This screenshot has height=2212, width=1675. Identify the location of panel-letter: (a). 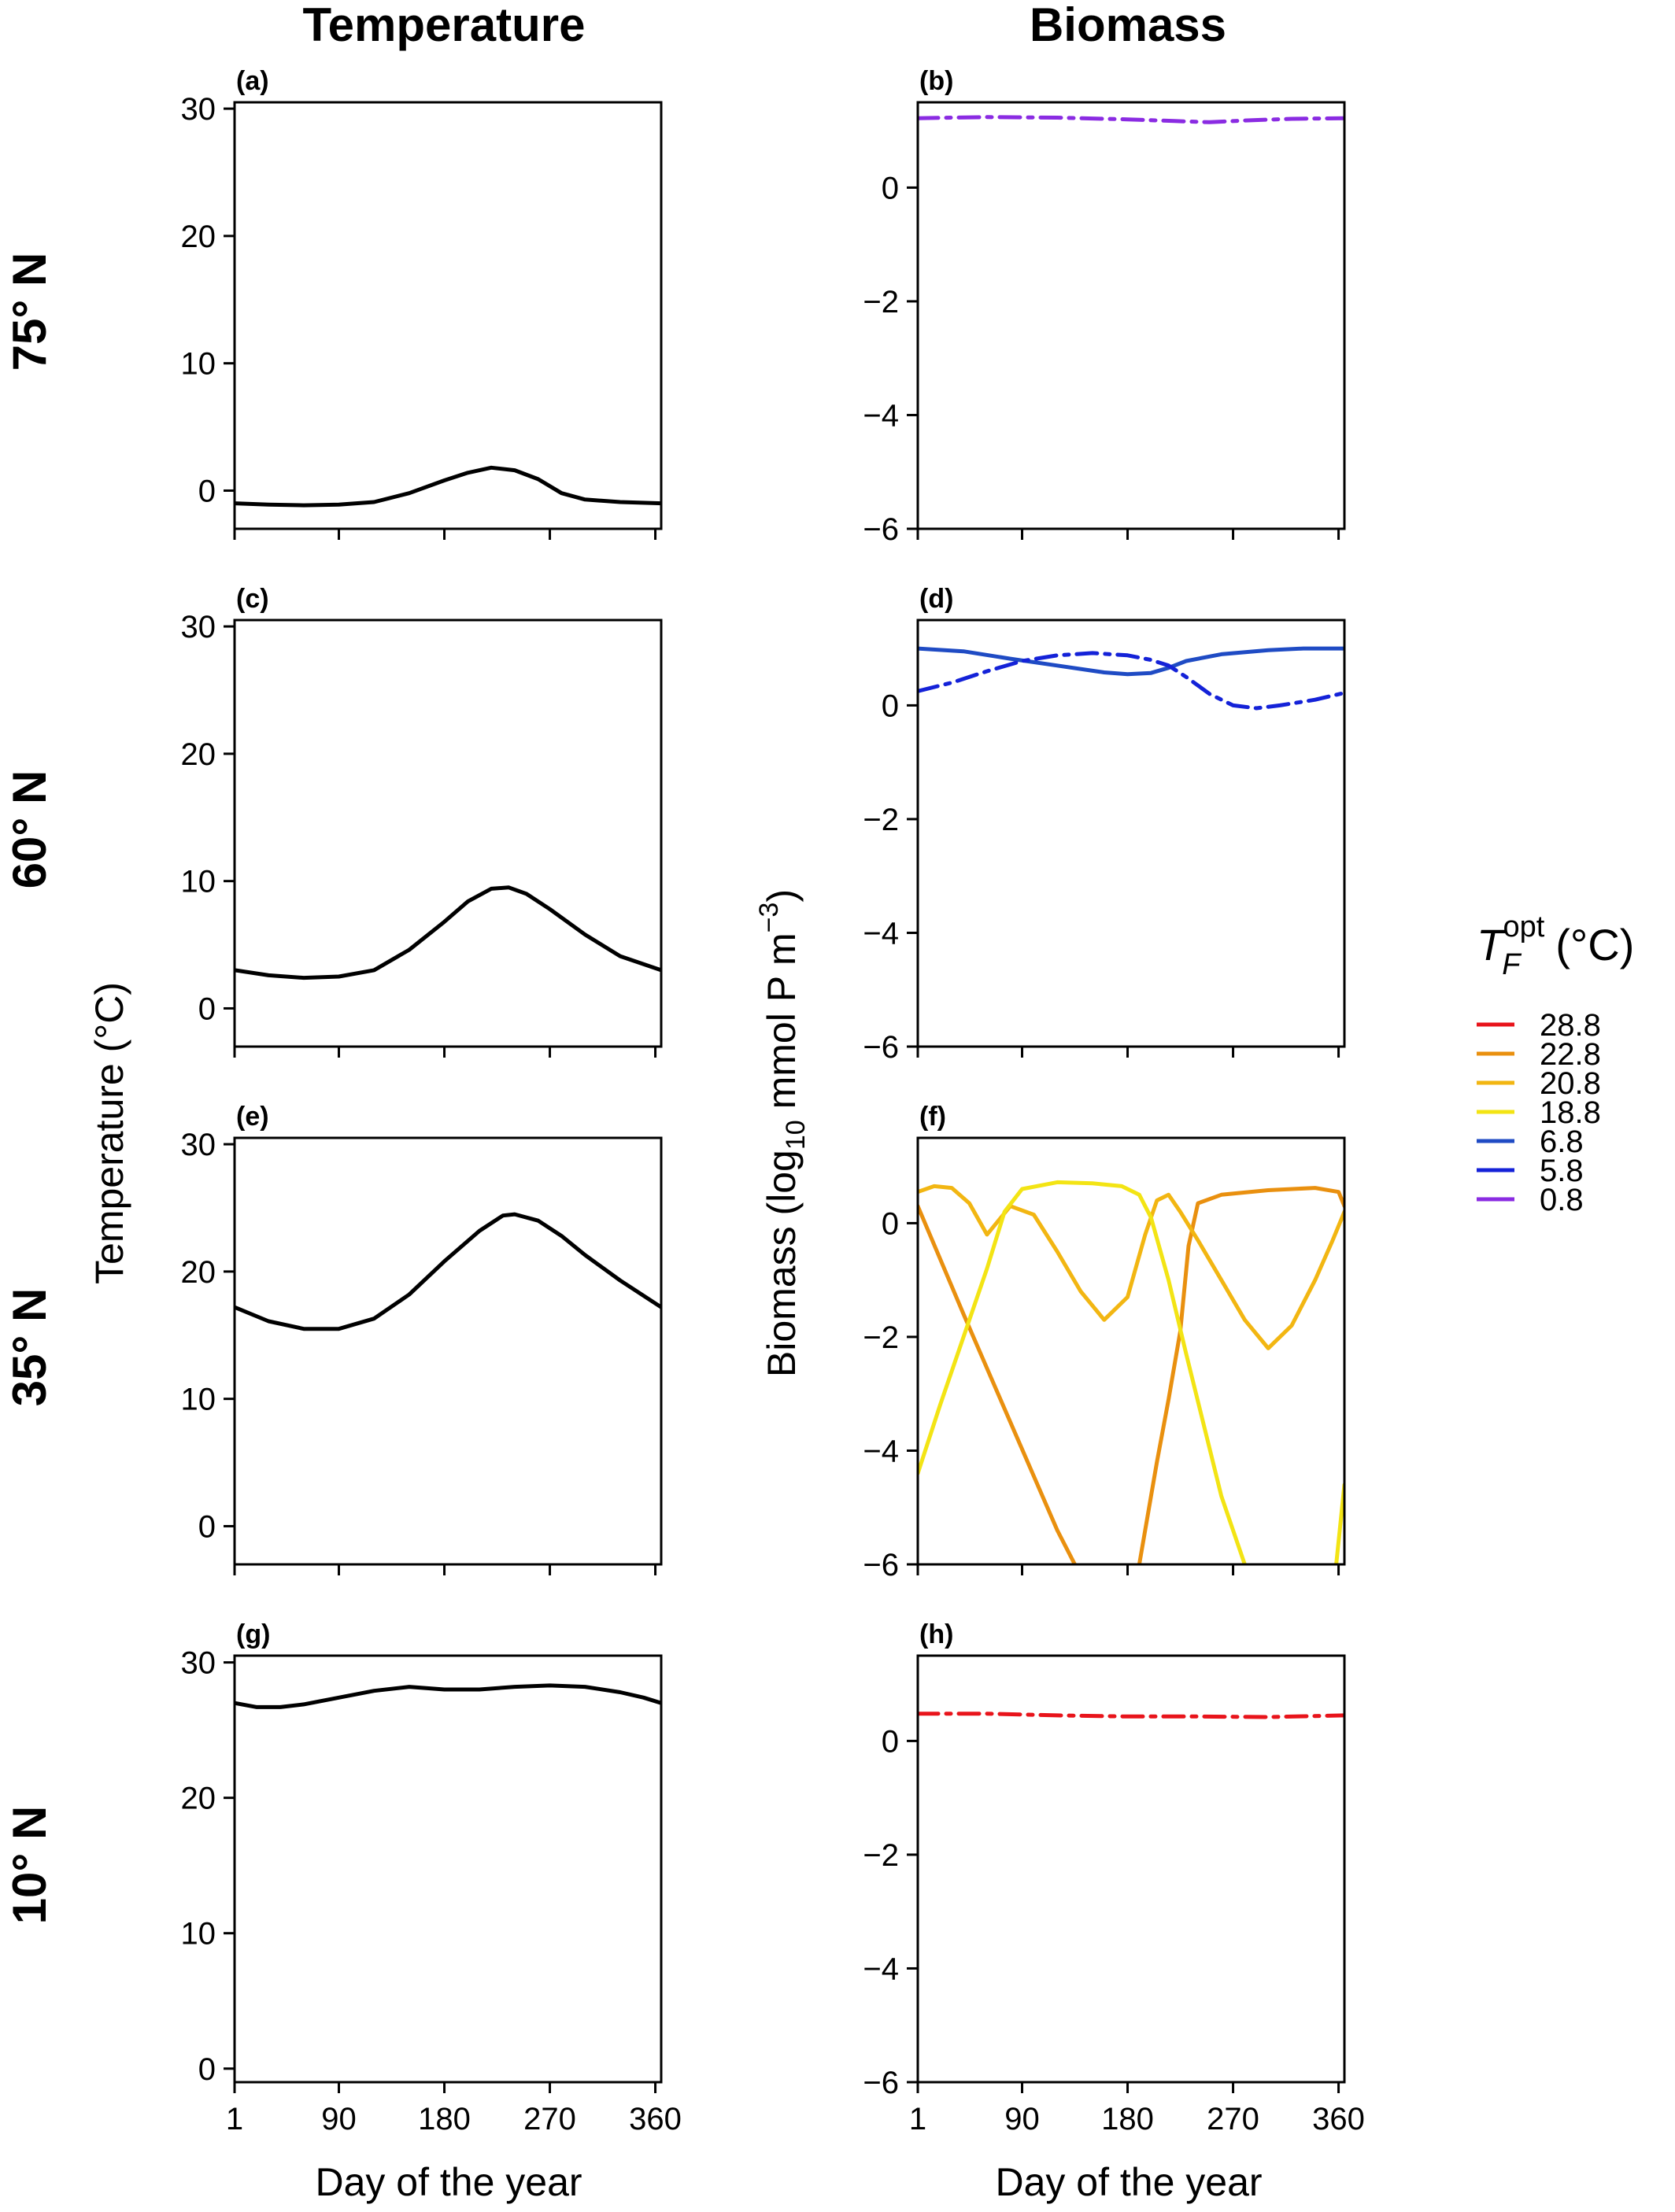
(253, 81).